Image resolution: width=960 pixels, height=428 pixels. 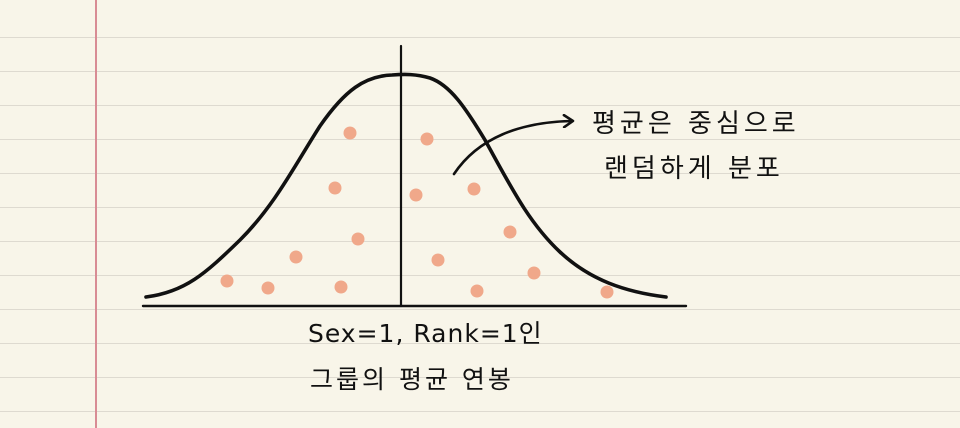 What do you see at coordinates (512, 148) in the screenshot?
I see `annotation-arrow` at bounding box center [512, 148].